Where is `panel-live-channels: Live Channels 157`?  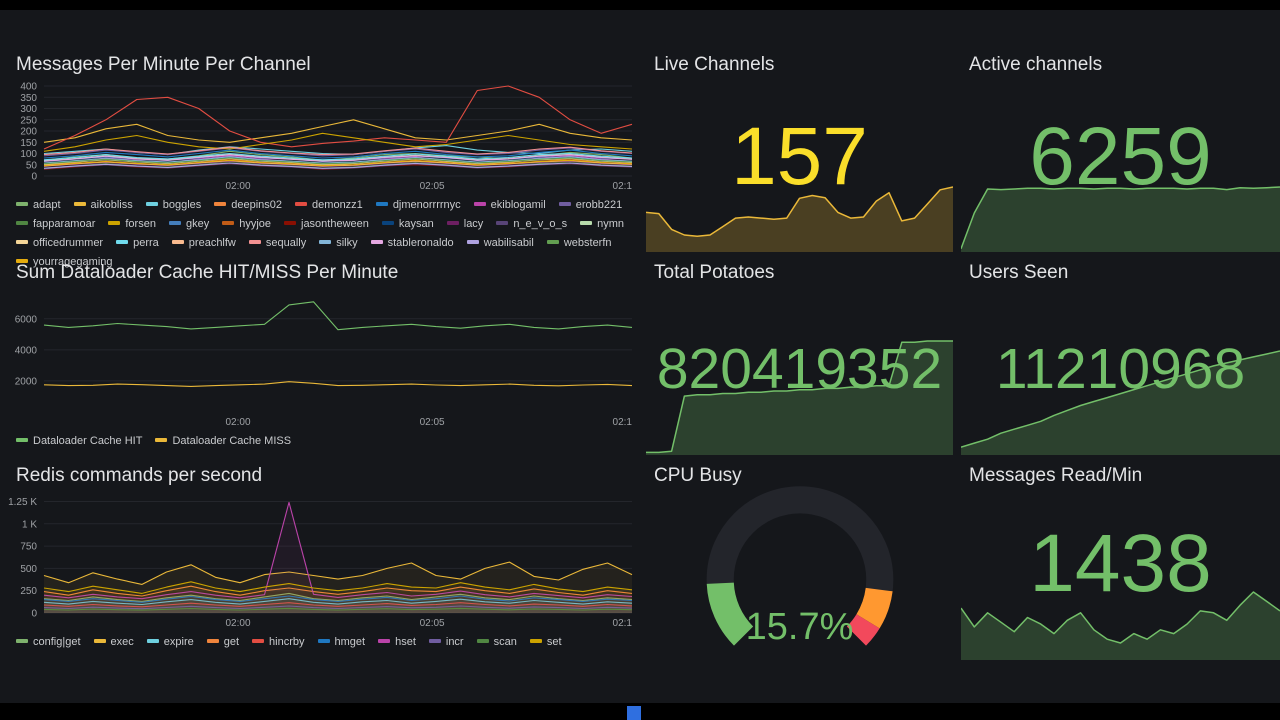
panel-live-channels: Live Channels 157 is located at coordinates (799, 148).